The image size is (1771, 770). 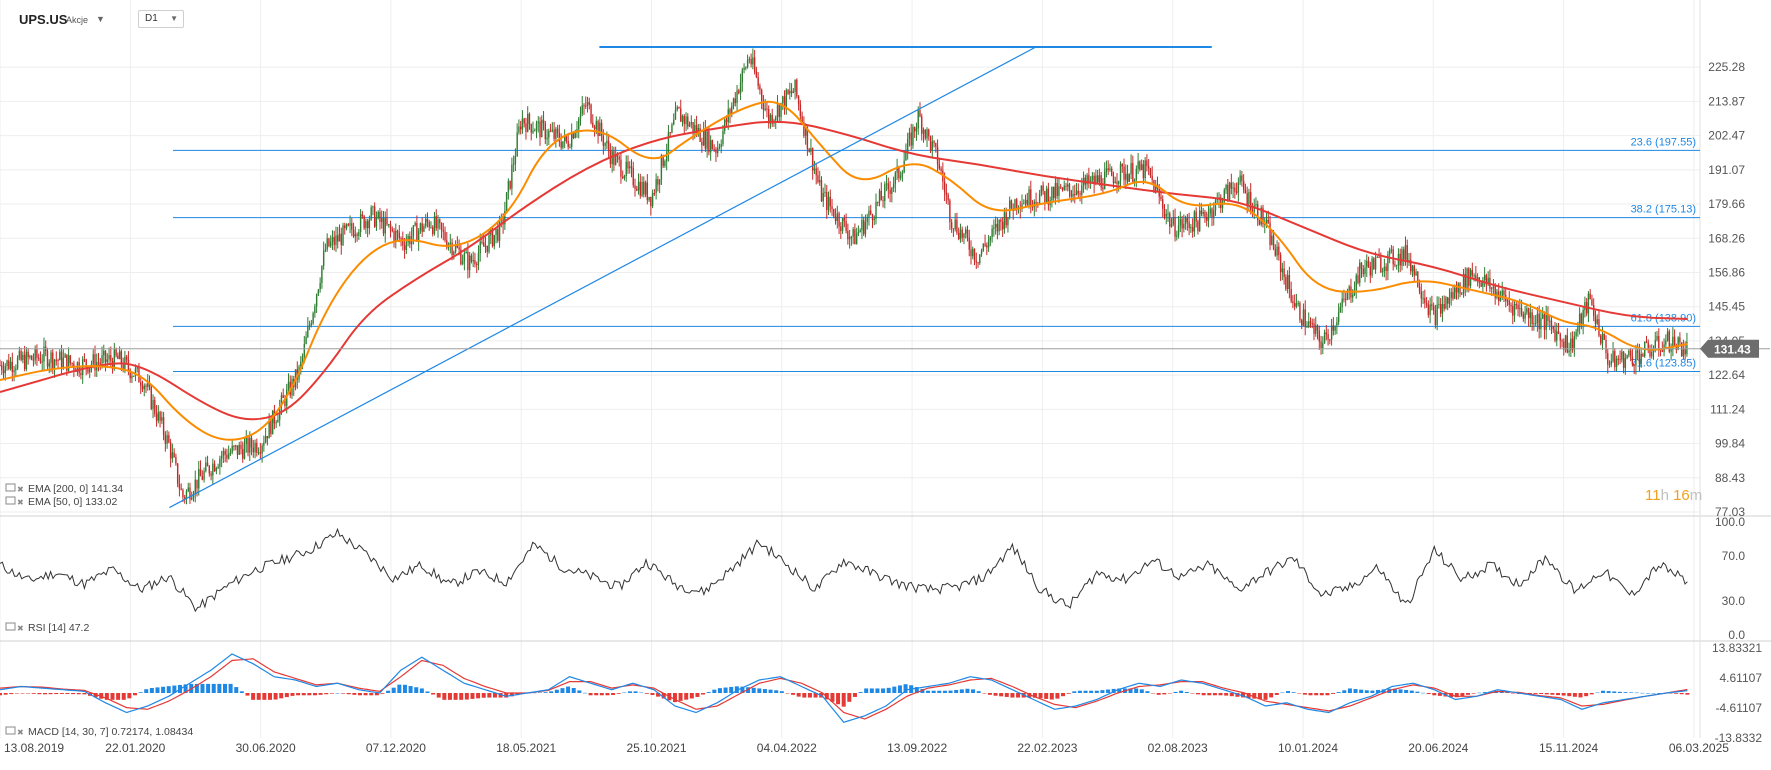 What do you see at coordinates (161, 19) in the screenshot?
I see `timeframe-select: D1 ▼` at bounding box center [161, 19].